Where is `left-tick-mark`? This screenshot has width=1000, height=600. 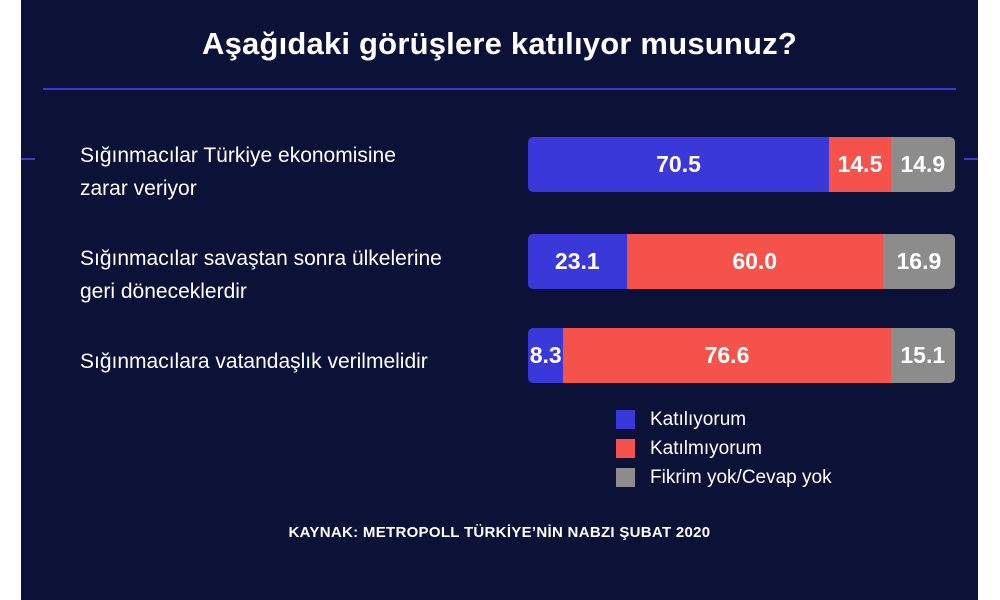
left-tick-mark is located at coordinates (28, 159).